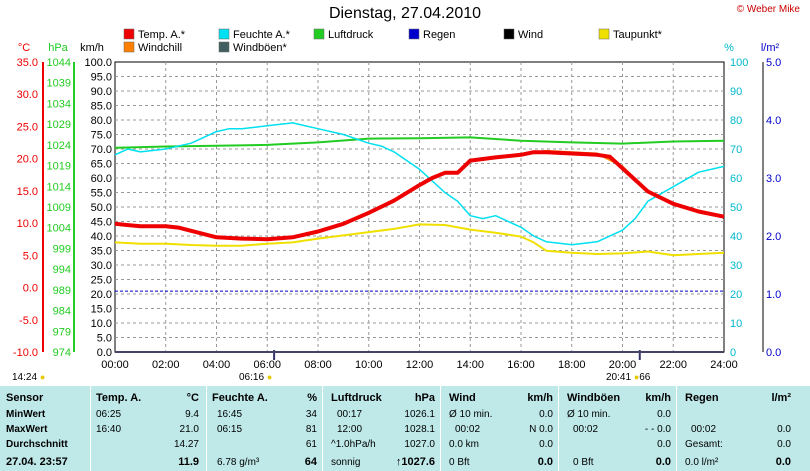  What do you see at coordinates (664, 414) in the screenshot?
I see `gust-avg-value: 0.0` at bounding box center [664, 414].